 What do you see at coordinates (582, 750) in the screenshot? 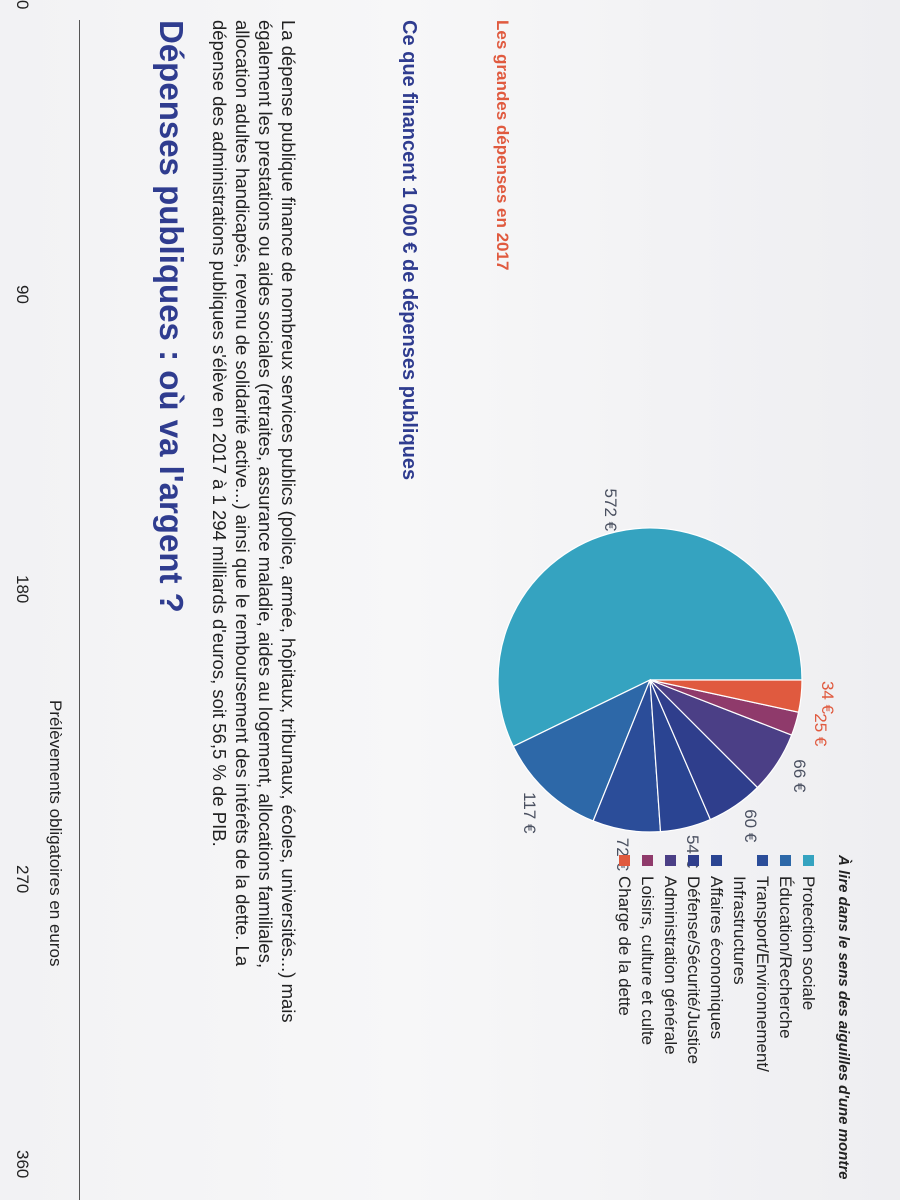
I see `pie-slice-education-recherche` at bounding box center [582, 750].